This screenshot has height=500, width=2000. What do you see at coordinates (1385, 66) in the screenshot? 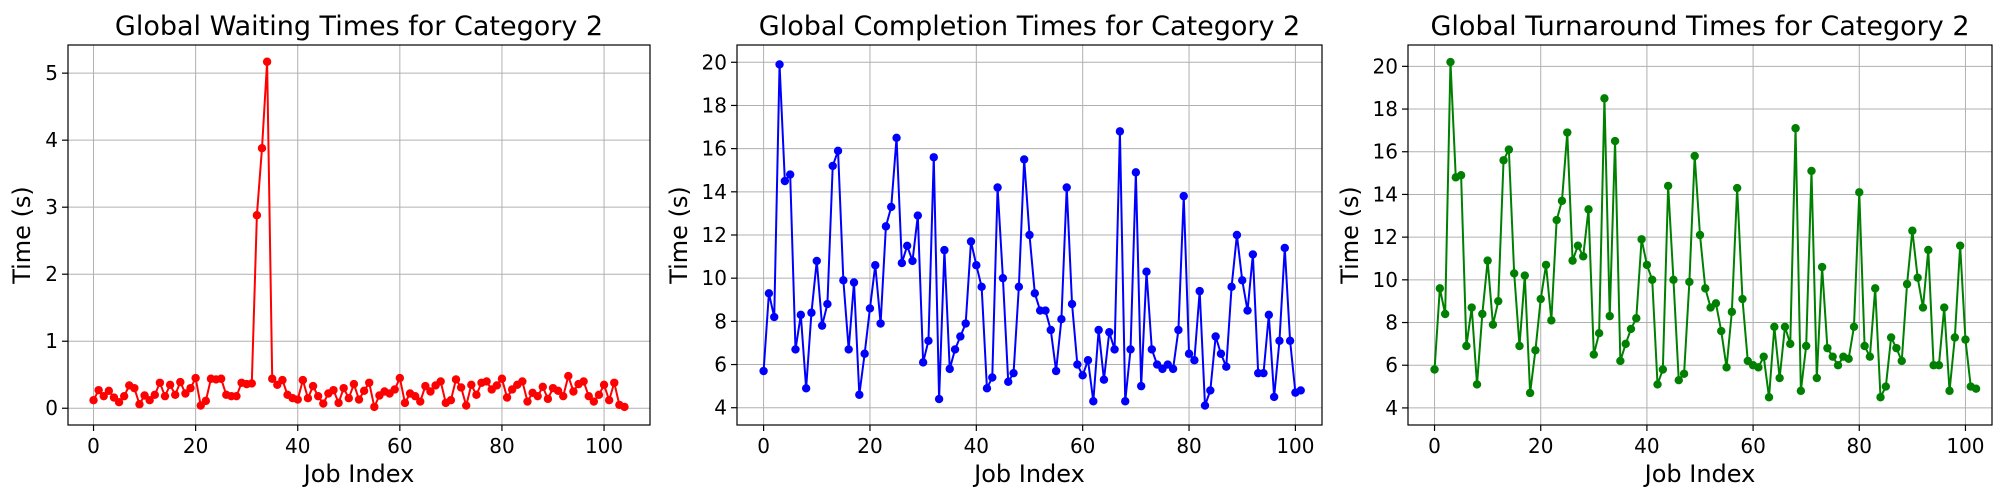
I see `turnaround-ytick-label: 20` at bounding box center [1385, 66].